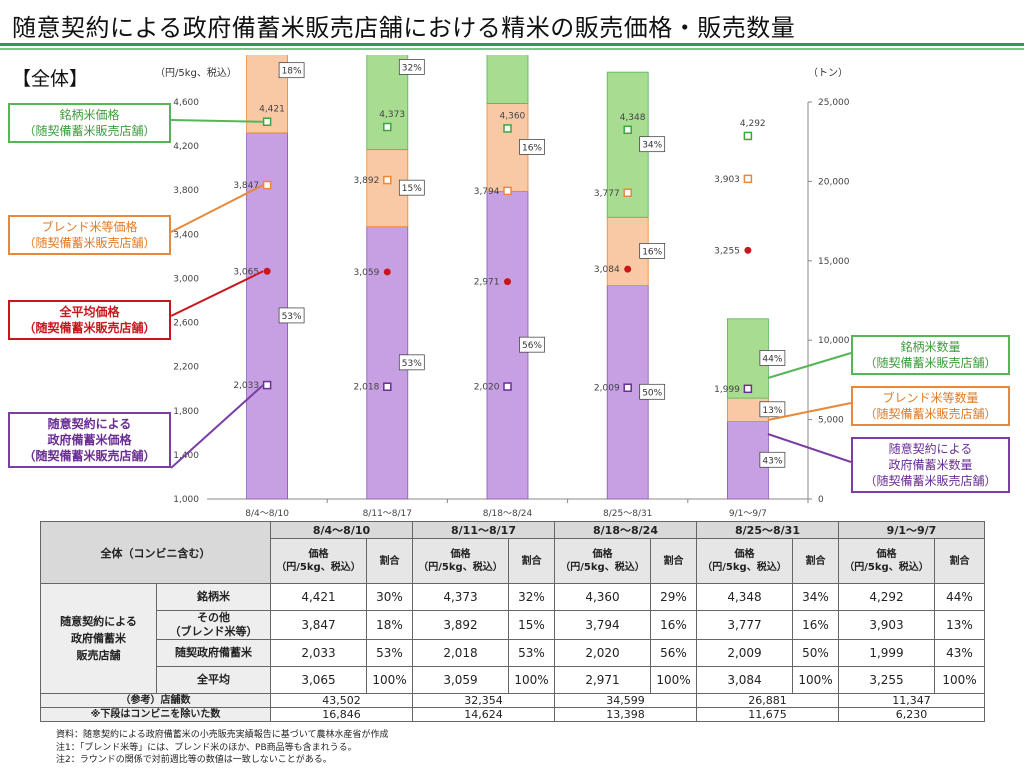  What do you see at coordinates (815, 625) in the screenshot?
I see `share-cell: 16%` at bounding box center [815, 625].